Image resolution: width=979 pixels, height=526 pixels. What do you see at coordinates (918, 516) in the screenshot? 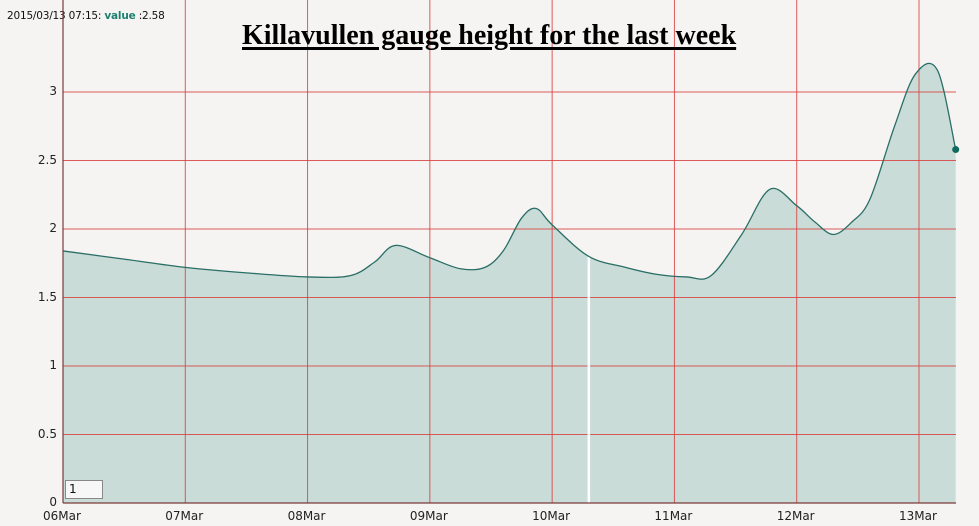
I see `x-tick-label: 13Mar` at bounding box center [918, 516].